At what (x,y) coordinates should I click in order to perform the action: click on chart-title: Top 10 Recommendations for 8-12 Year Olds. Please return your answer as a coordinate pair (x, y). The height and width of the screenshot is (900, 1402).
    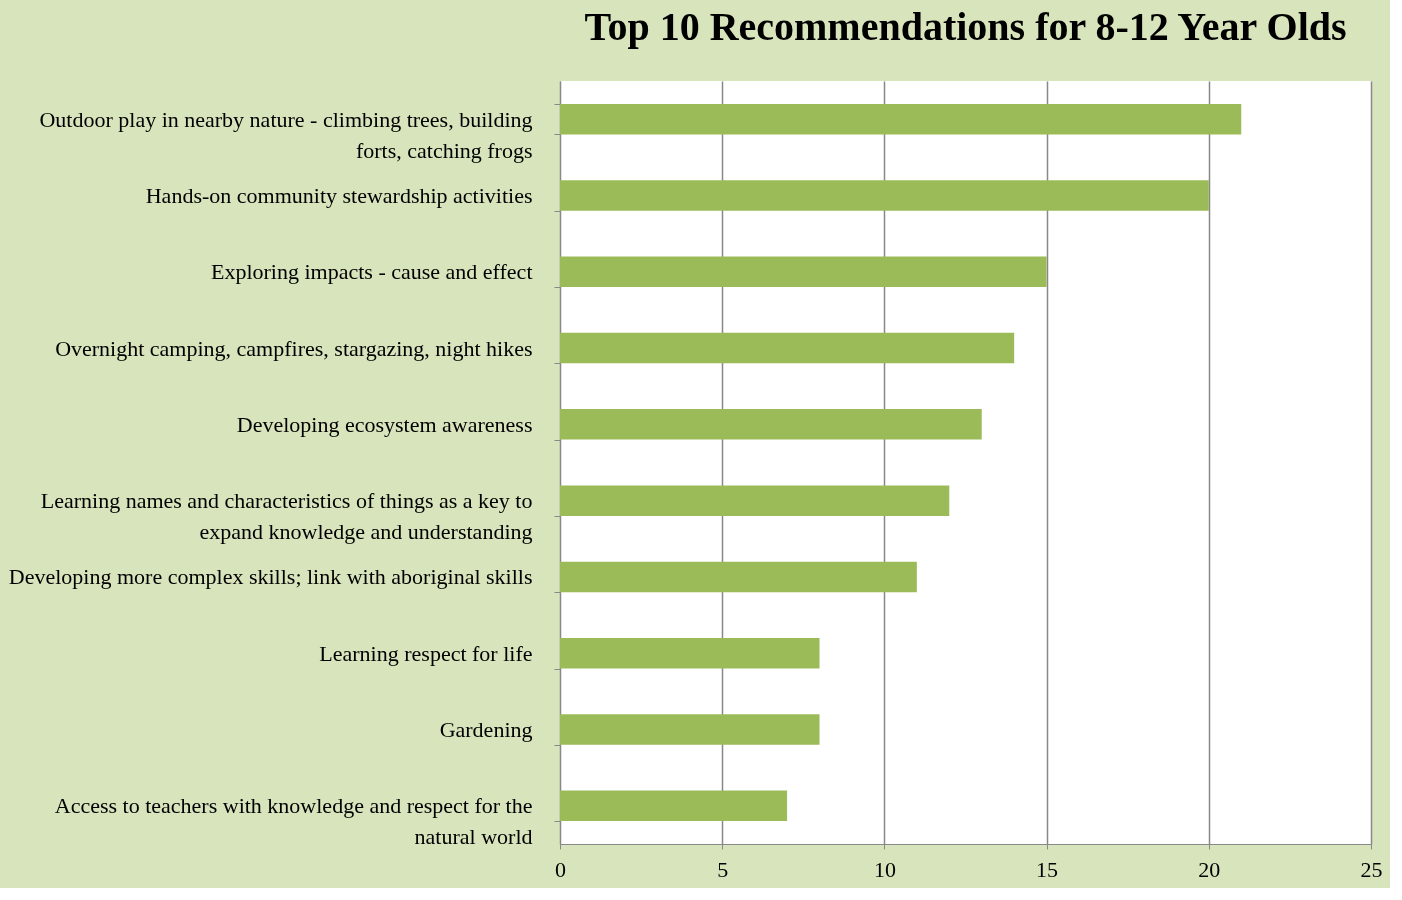
    Looking at the image, I should click on (965, 26).